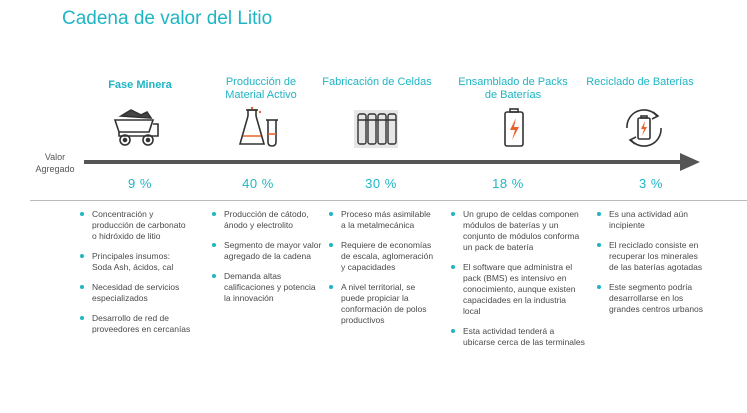  What do you see at coordinates (651, 183) in the screenshot?
I see `percent-recycling: 3 %` at bounding box center [651, 183].